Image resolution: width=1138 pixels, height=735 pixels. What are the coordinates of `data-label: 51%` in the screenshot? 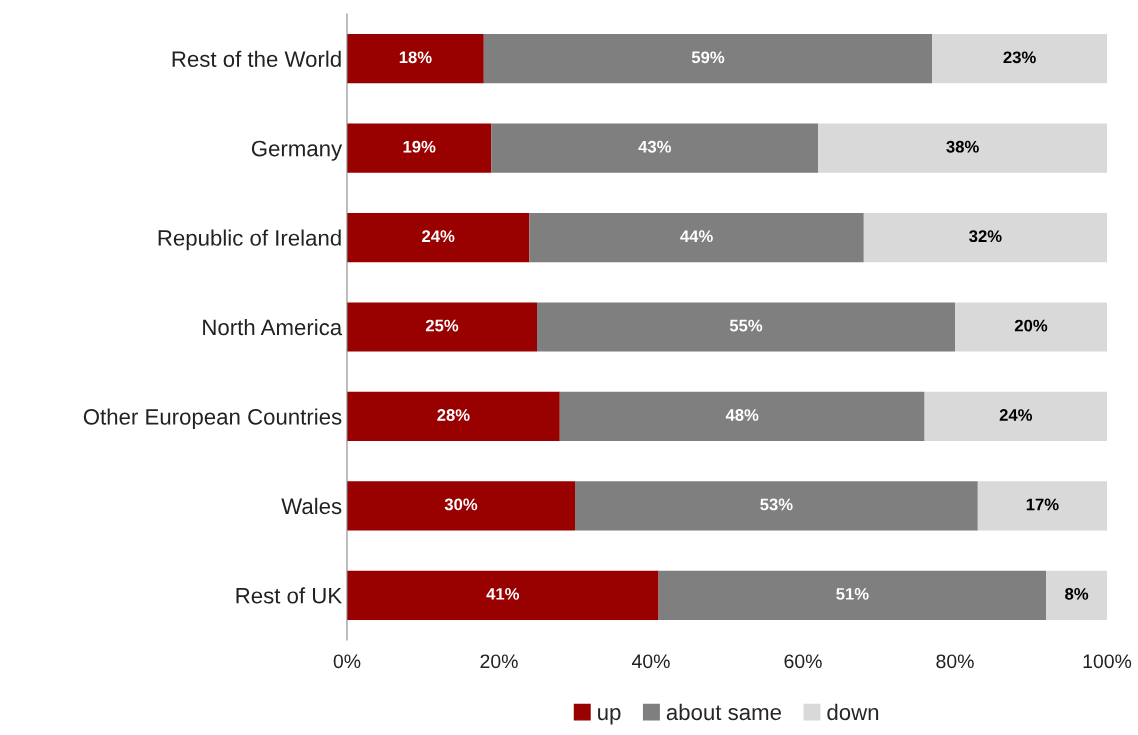 It's located at (852, 594).